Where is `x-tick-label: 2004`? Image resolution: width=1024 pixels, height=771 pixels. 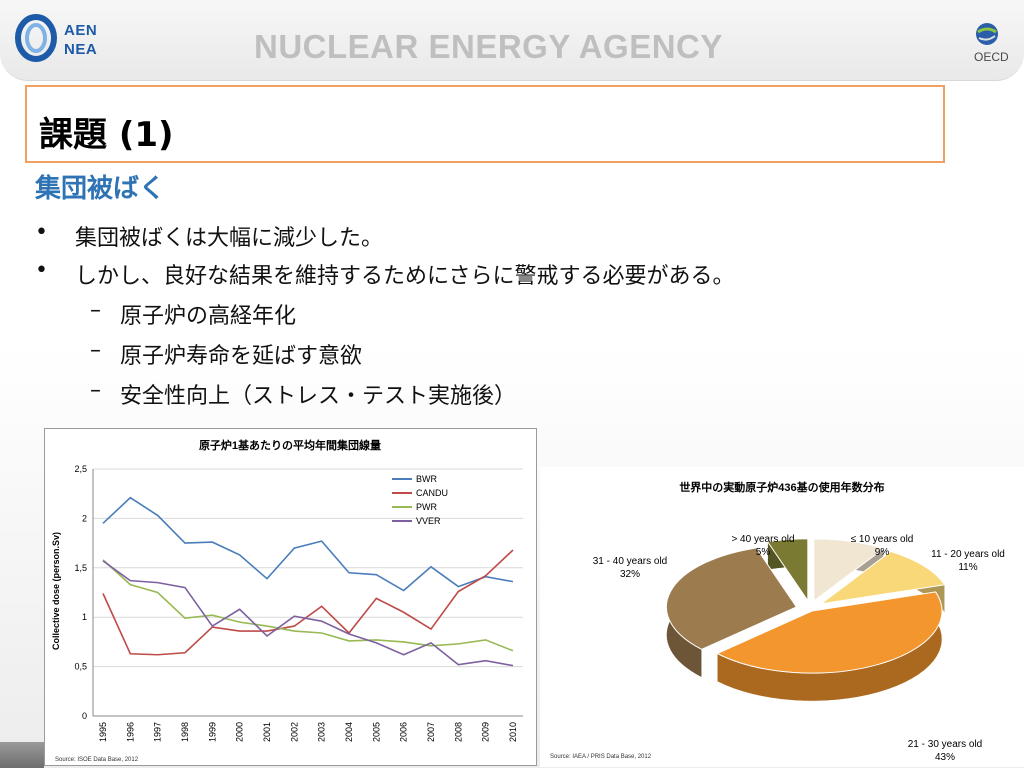
x-tick-label: 2004 is located at coordinates (349, 732).